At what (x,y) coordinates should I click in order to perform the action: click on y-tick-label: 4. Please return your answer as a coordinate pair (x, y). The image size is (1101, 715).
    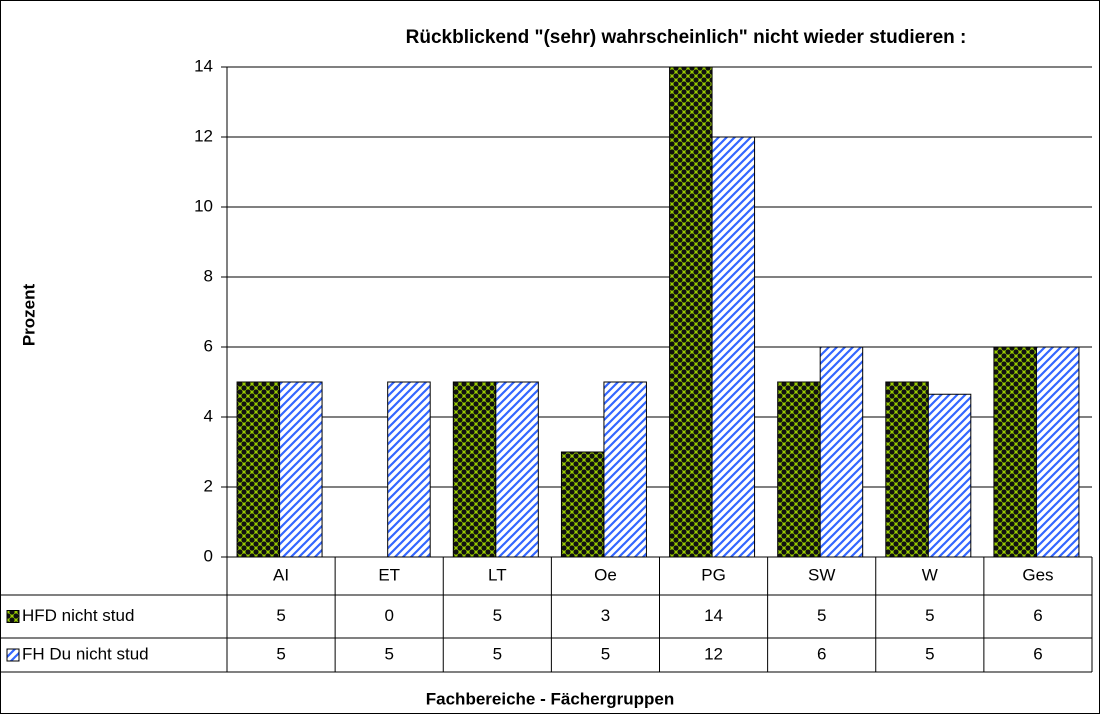
    Looking at the image, I should click on (208, 415).